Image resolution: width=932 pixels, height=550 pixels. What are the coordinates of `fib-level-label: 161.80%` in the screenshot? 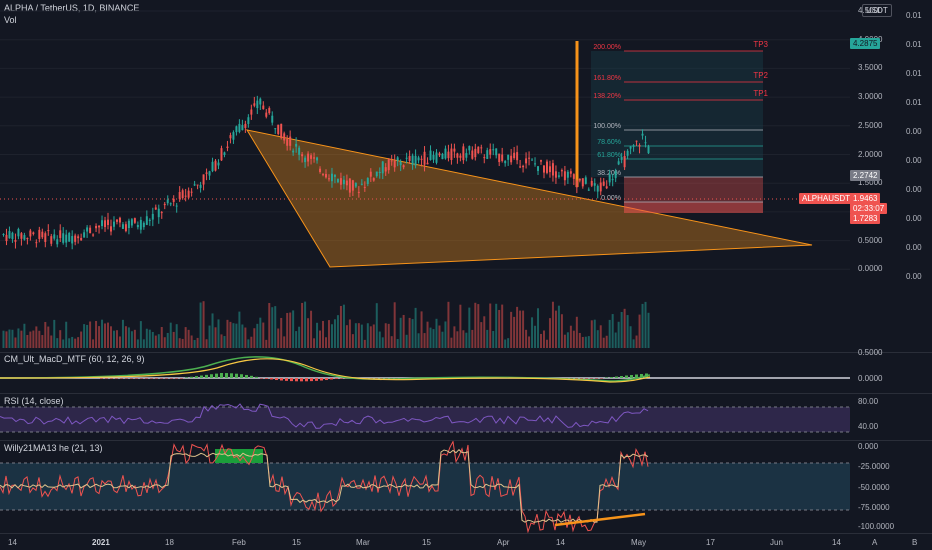 It's located at (607, 78).